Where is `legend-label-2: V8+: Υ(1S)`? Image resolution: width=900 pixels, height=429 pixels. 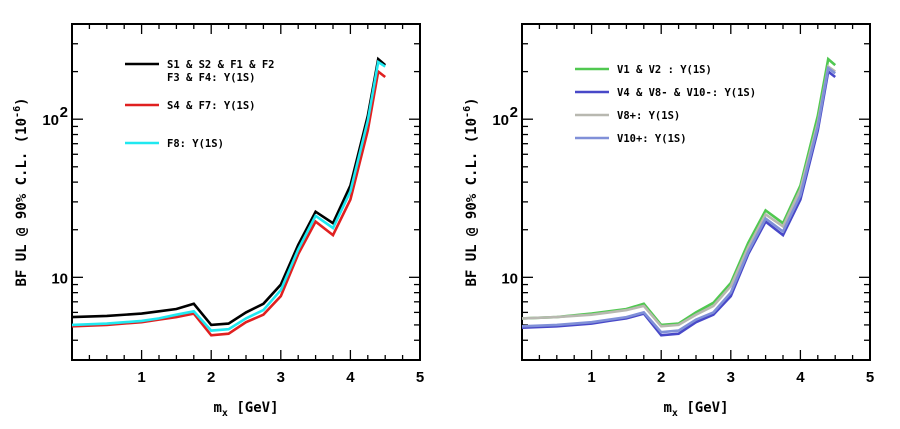 legend-label-2: V8+: Υ(1S) is located at coordinates (648, 116).